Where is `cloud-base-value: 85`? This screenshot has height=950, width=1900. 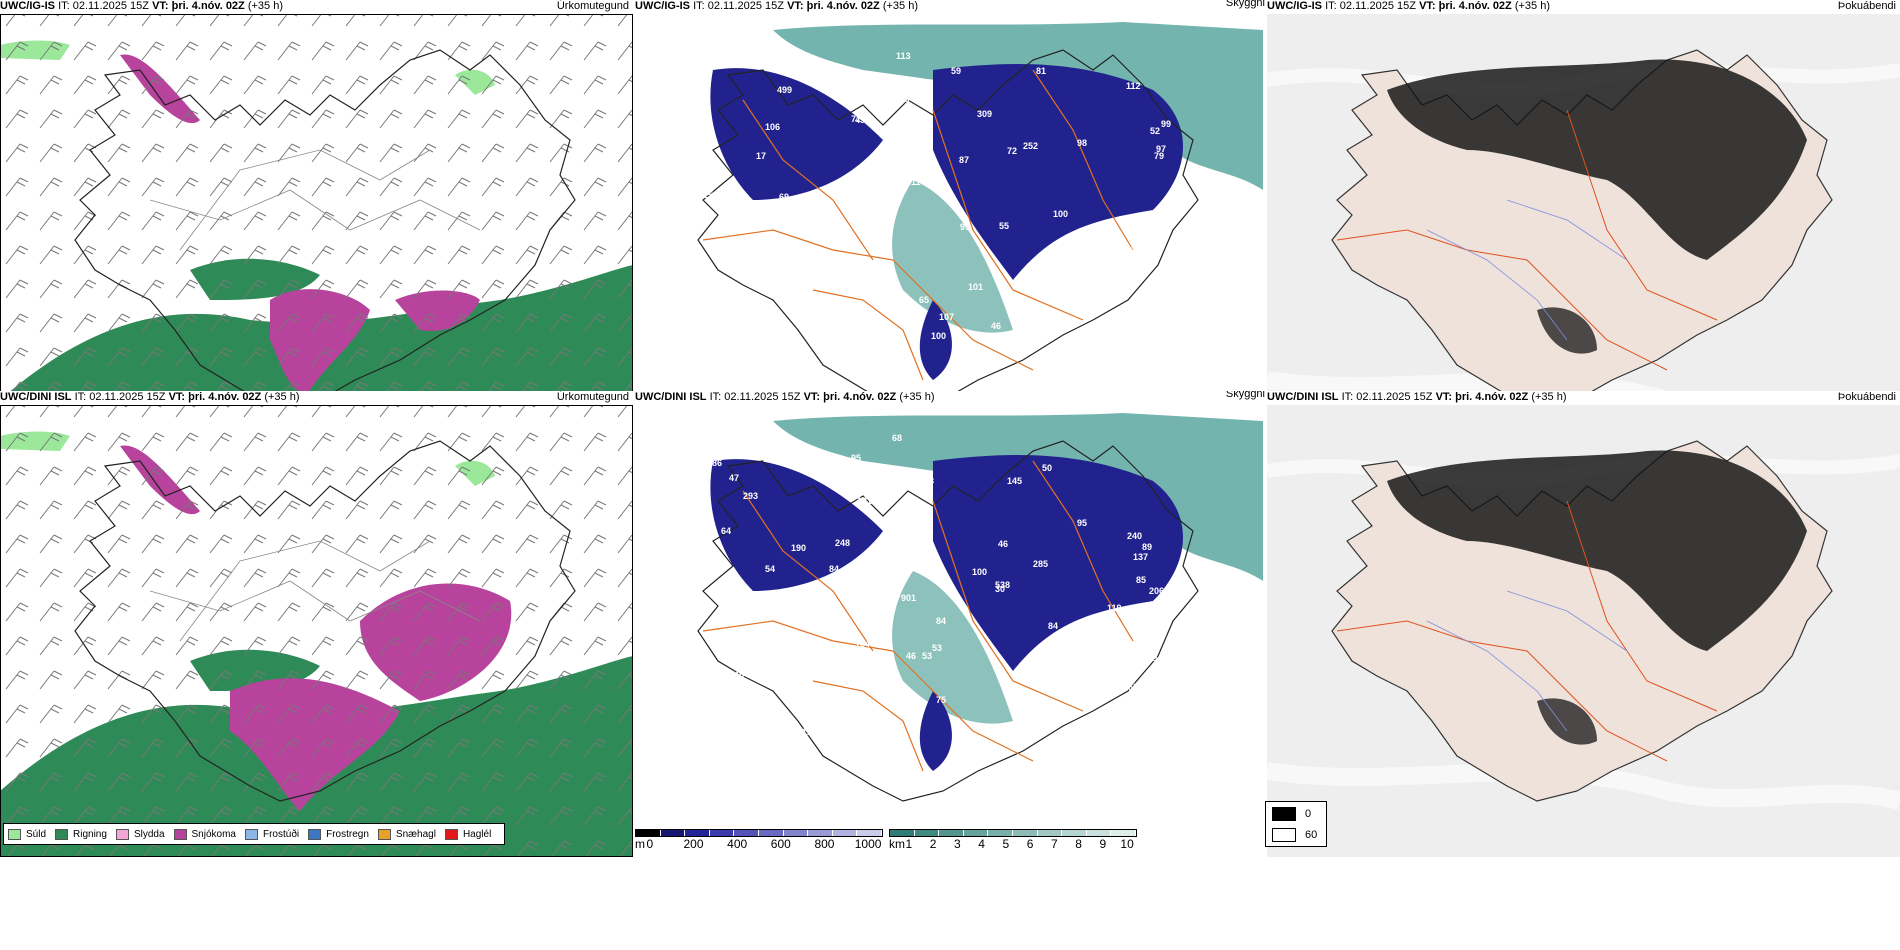 cloud-base-value: 85 is located at coordinates (1141, 580).